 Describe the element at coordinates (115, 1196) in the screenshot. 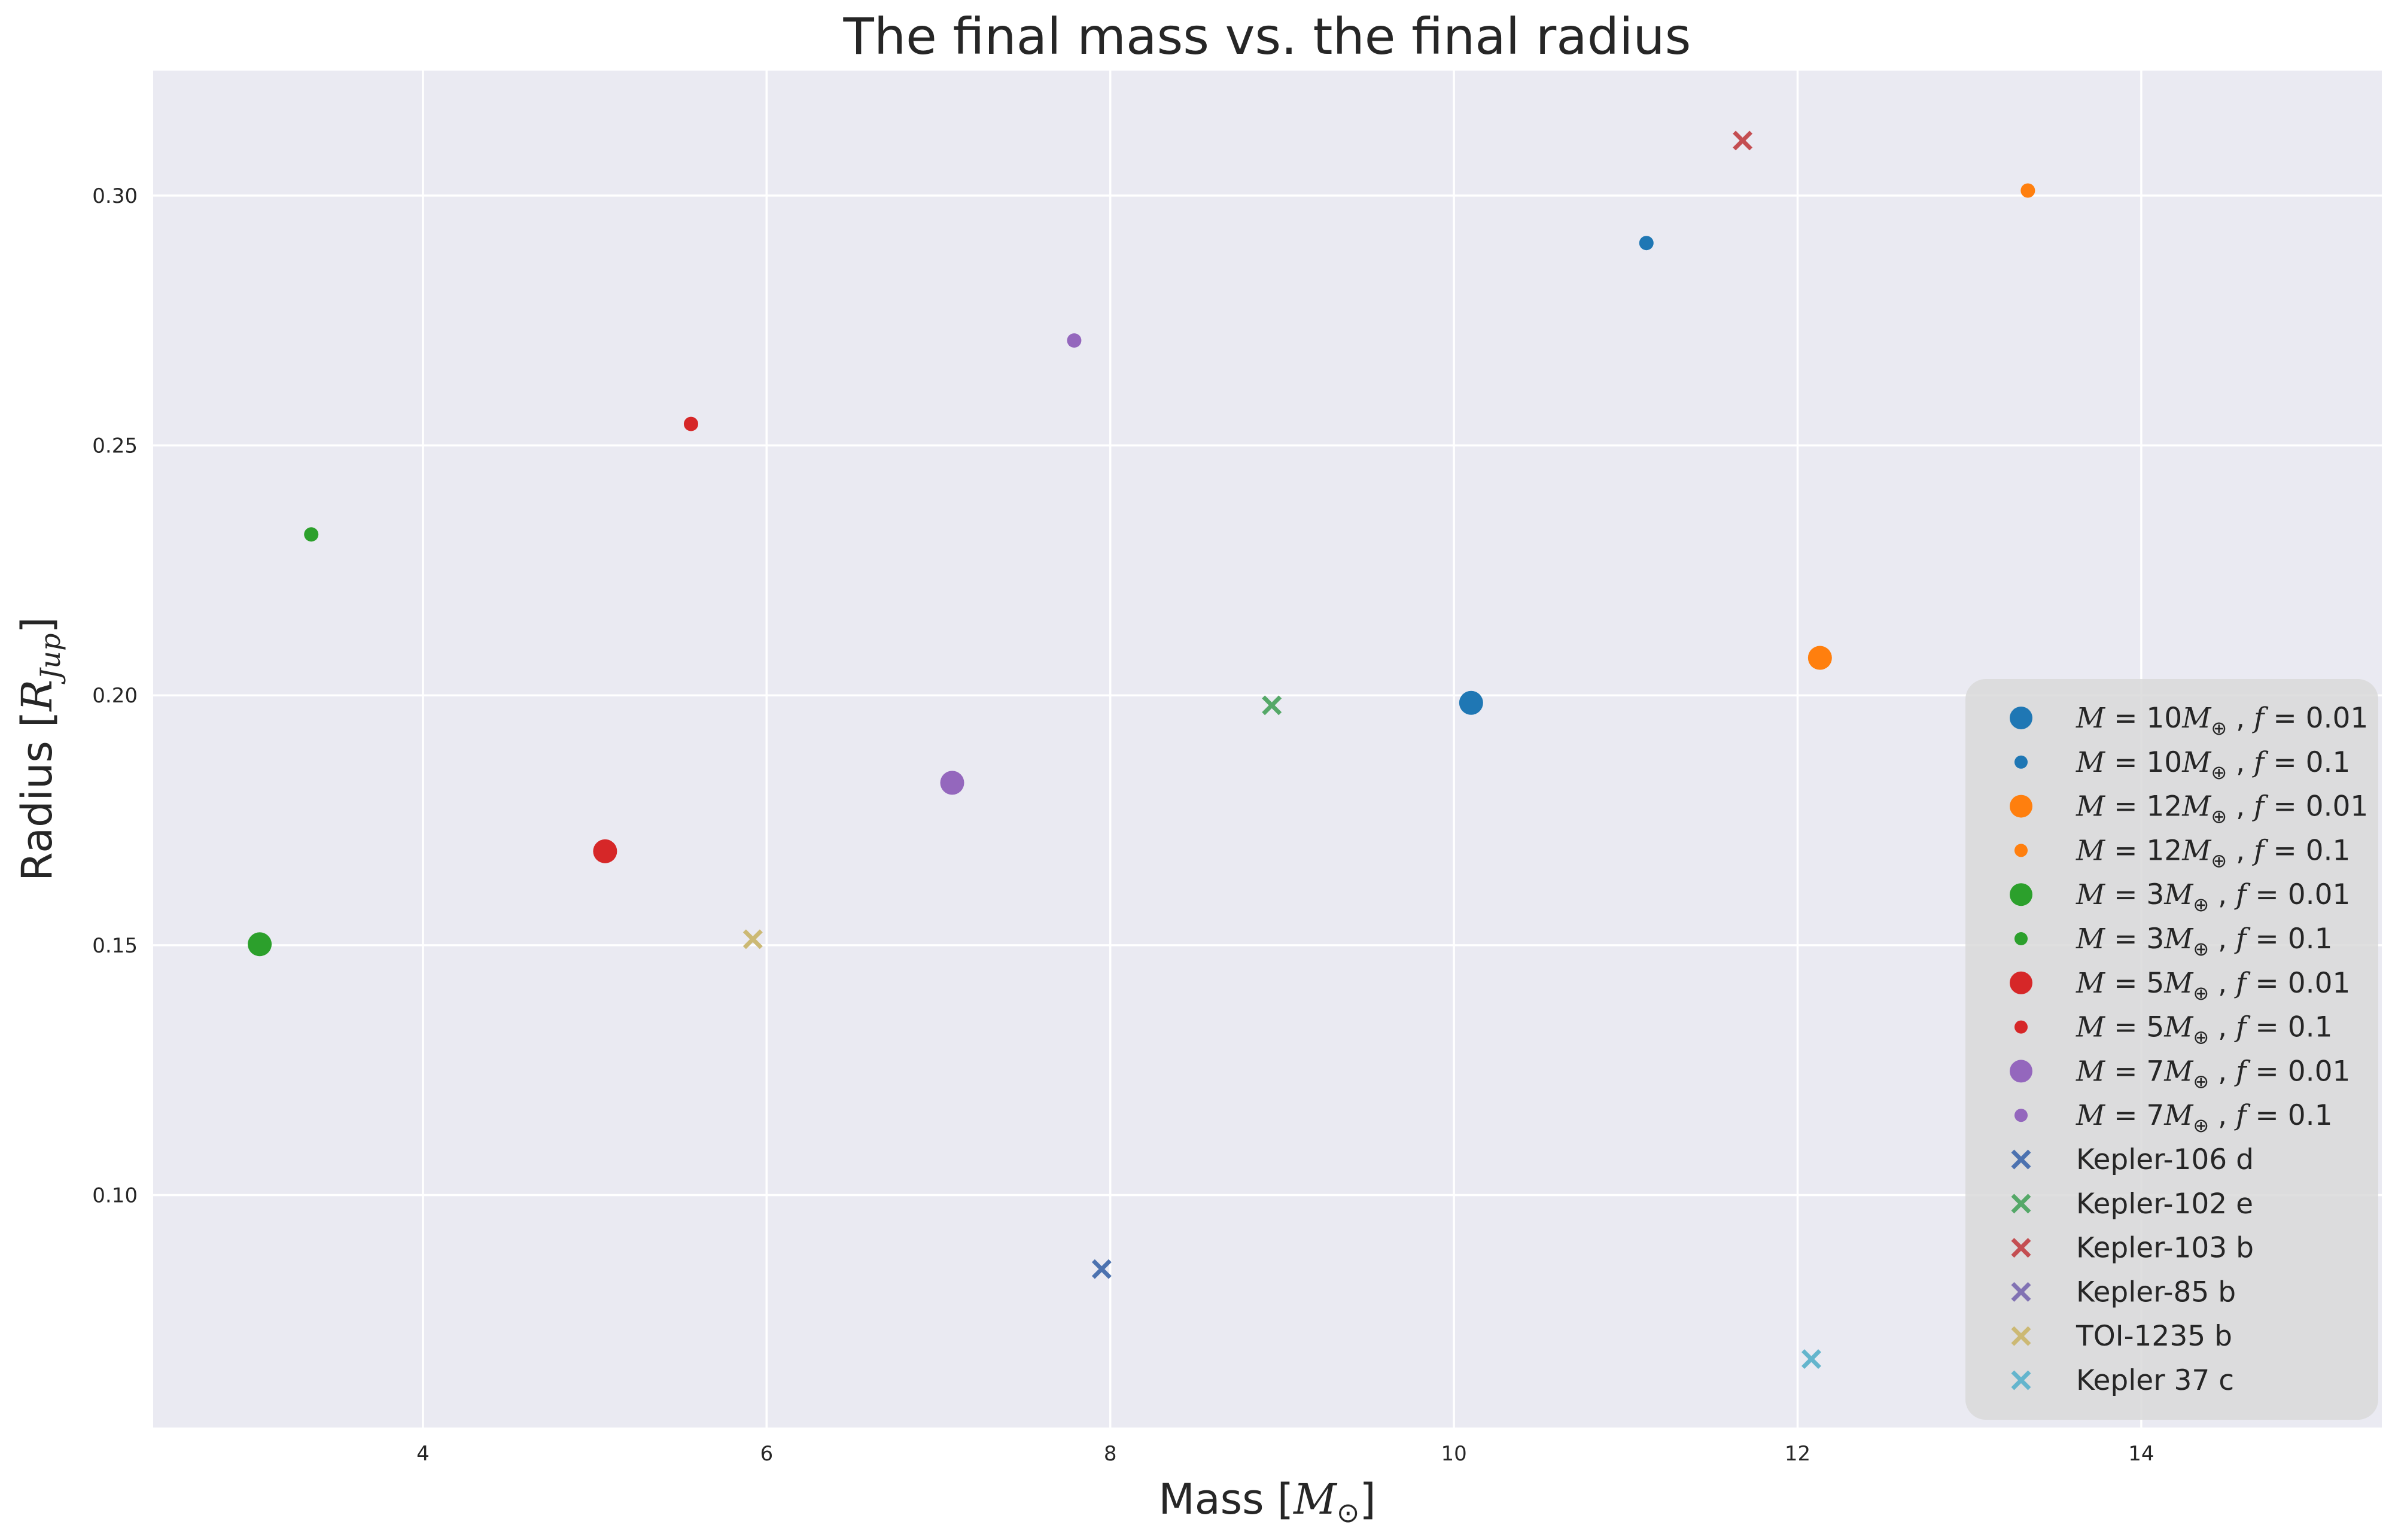

I see `y-tick-label: 0.10` at that location.